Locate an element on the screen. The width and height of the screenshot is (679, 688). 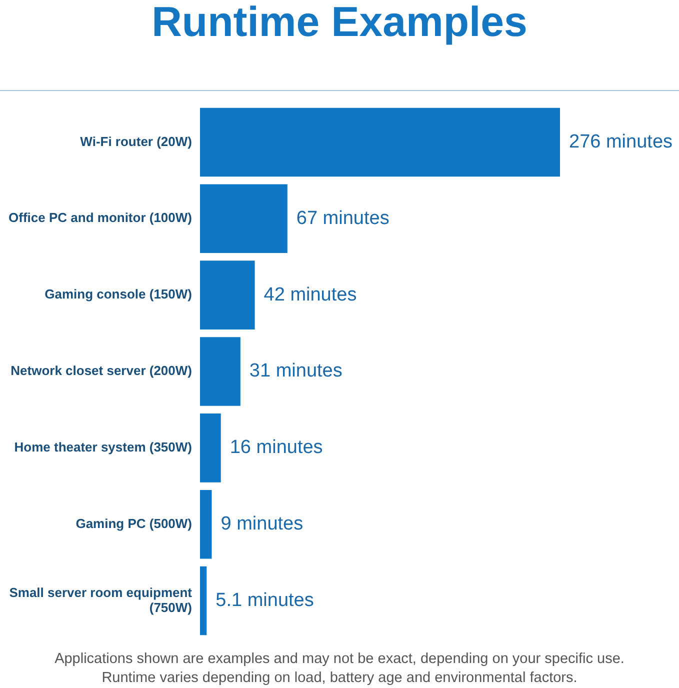
y-tick-label: Small server room equipment (750W) is located at coordinates (101, 599).